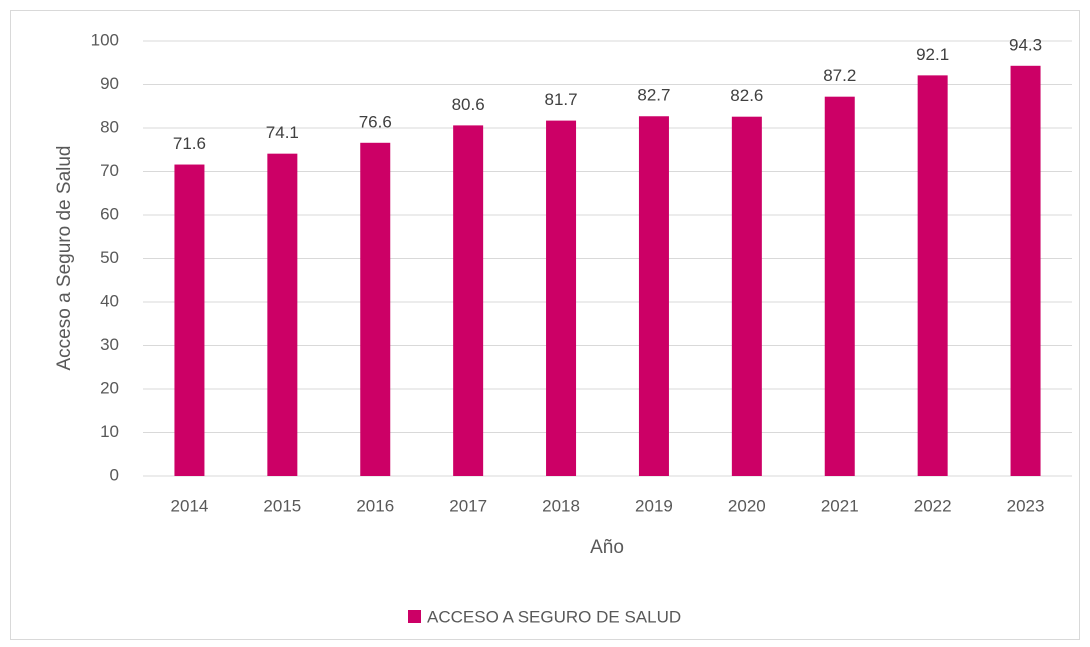 The height and width of the screenshot is (647, 1090). Describe the element at coordinates (375, 121) in the screenshot. I see `data-label: 76.6` at that location.